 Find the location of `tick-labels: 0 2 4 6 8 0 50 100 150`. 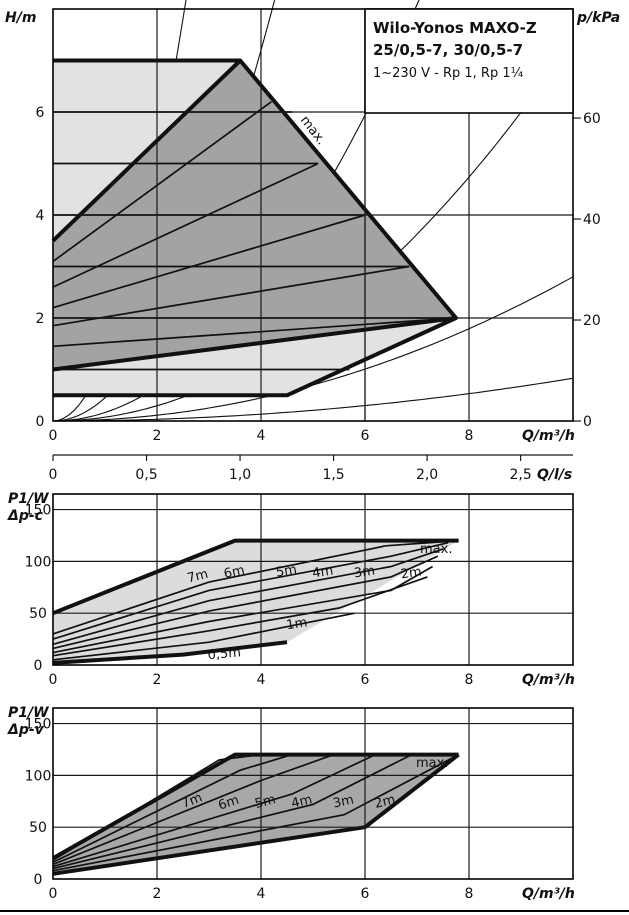

tick-labels: 0 2 4 6 8 0 50 100 150 is located at coordinates (249, 595).